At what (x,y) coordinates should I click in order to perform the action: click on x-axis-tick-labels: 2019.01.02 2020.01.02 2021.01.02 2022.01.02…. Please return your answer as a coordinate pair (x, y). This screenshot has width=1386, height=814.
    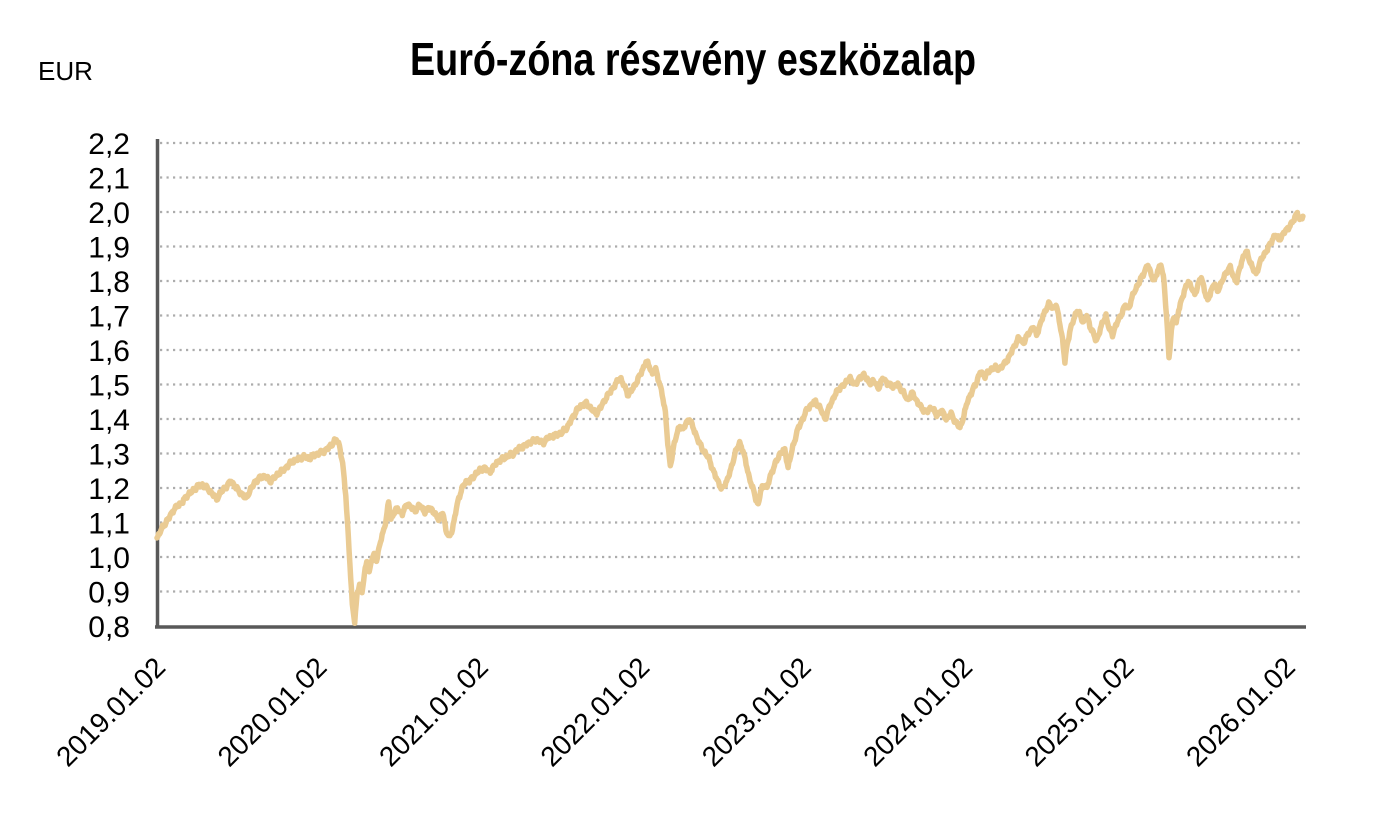
    Looking at the image, I should click on (675, 711).